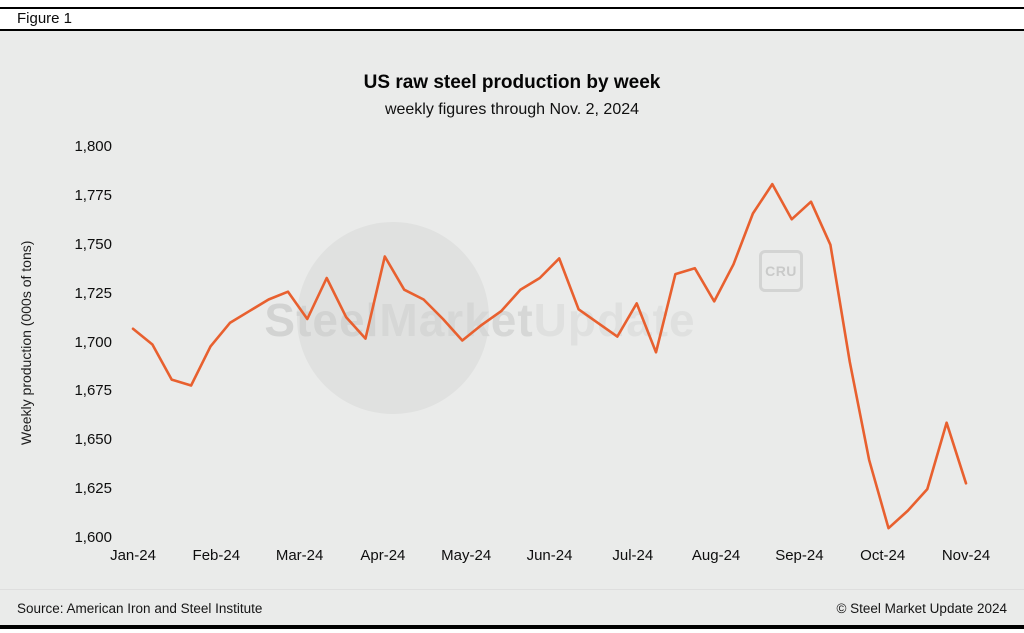 Image resolution: width=1024 pixels, height=633 pixels. What do you see at coordinates (322, 320) in the screenshot?
I see `watermark-word-steel: Steel` at bounding box center [322, 320].